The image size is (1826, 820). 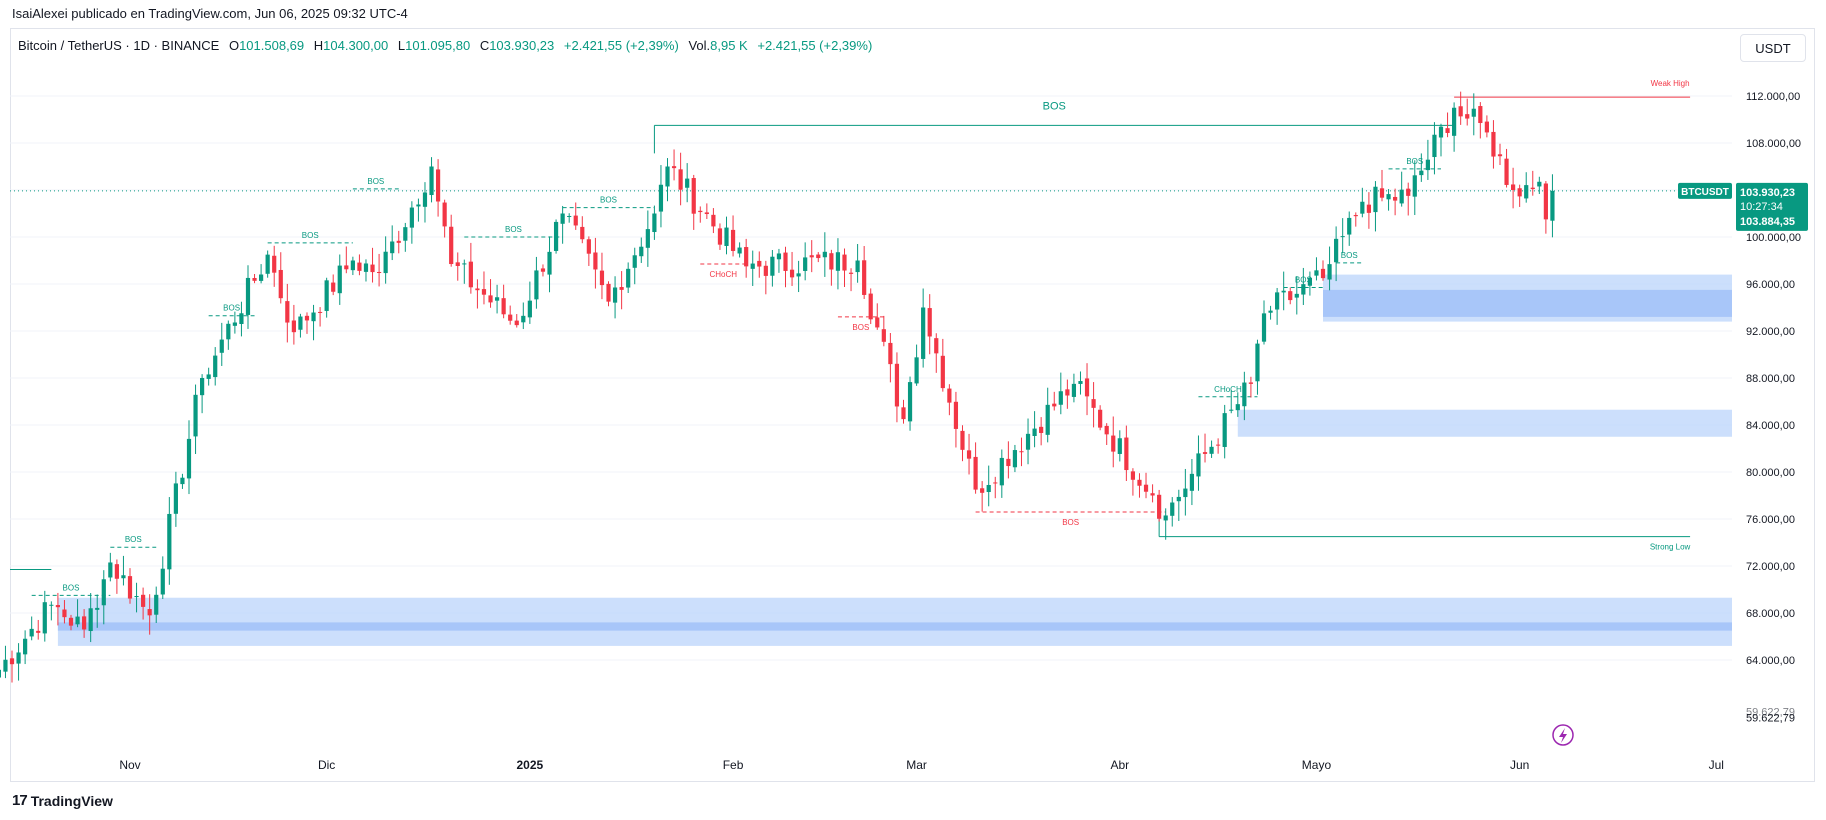 What do you see at coordinates (1317, 765) in the screenshot?
I see `time-axis-label: Mayo` at bounding box center [1317, 765].